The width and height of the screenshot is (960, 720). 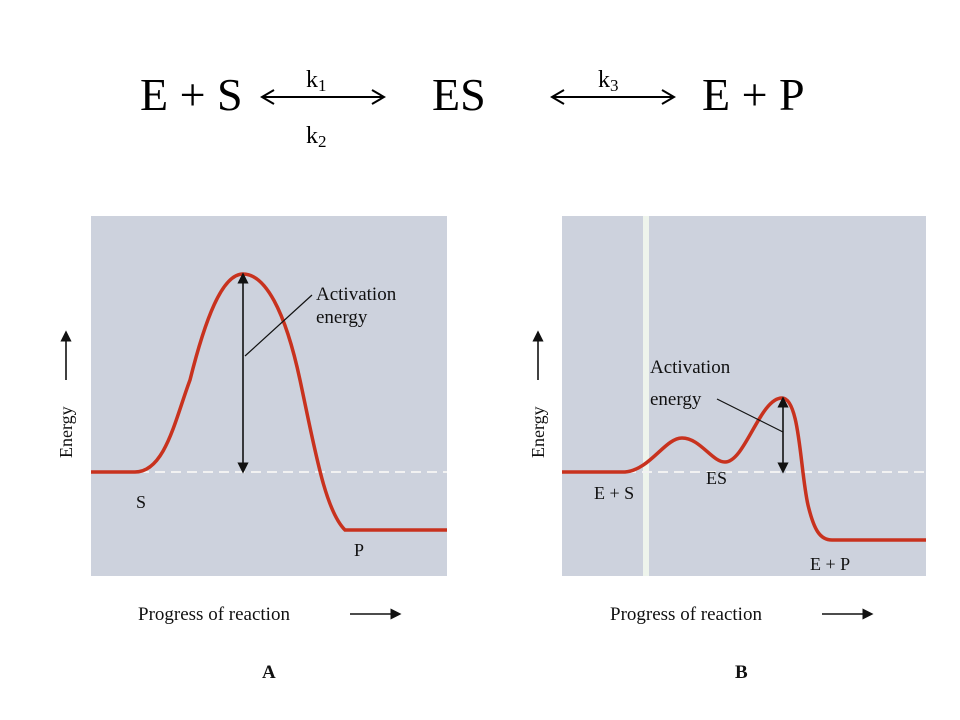 I want to click on k3-subscript: 3, so click(x=614, y=85).